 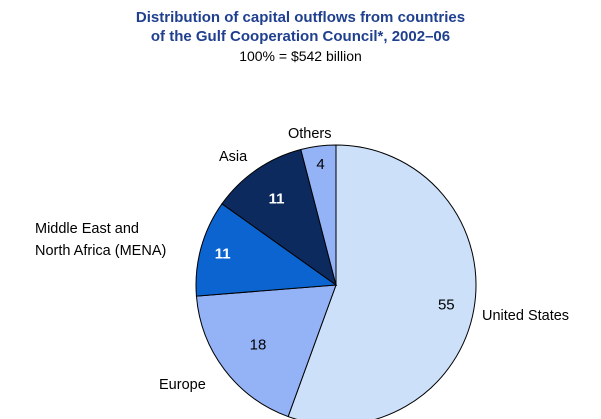 What do you see at coordinates (320, 164) in the screenshot?
I see `slice-value-others: 4` at bounding box center [320, 164].